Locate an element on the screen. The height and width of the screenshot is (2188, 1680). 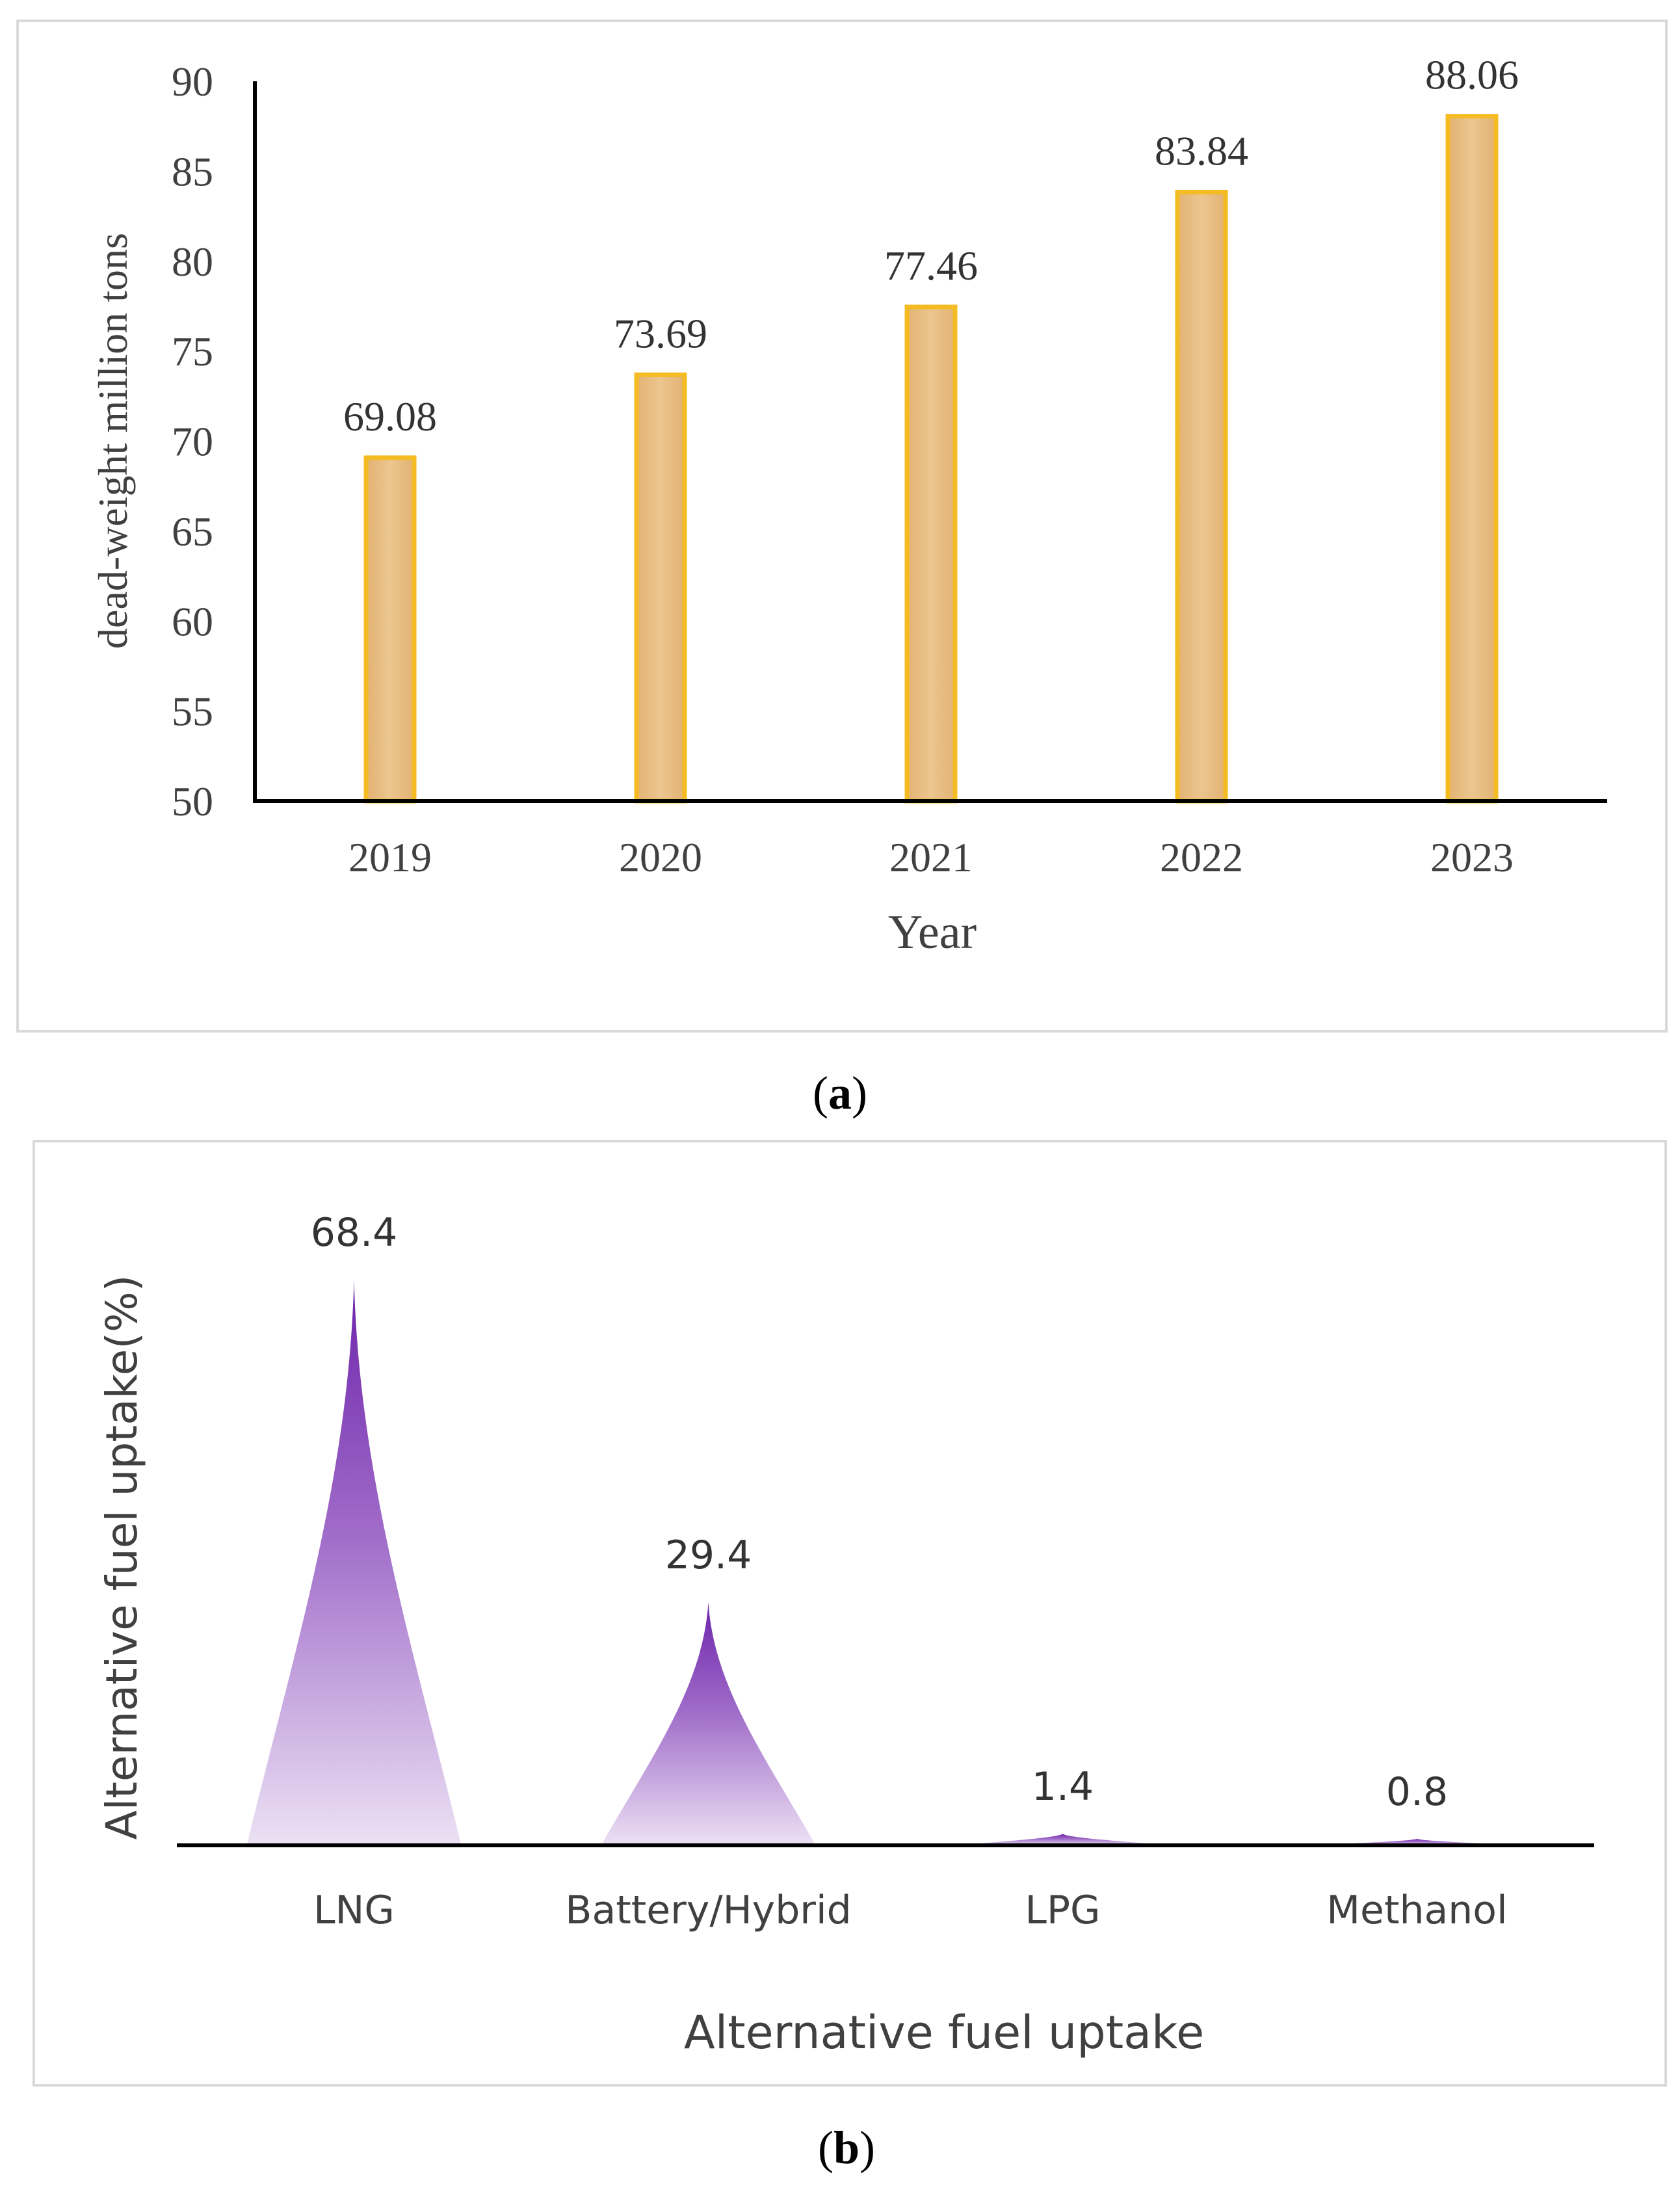
x-tick-lng: LNG is located at coordinates (354, 1910).